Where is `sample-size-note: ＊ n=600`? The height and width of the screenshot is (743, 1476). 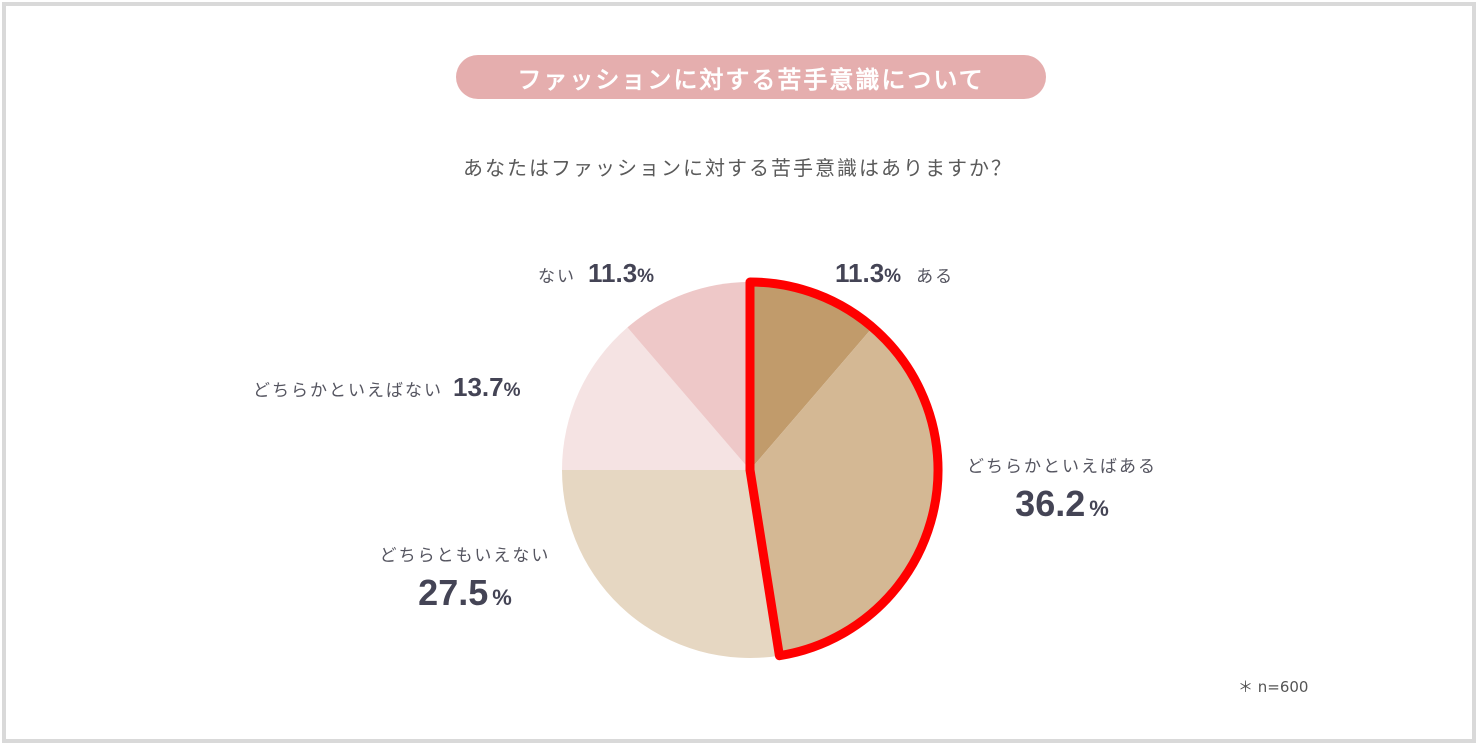
sample-size-note: ＊ n=600 is located at coordinates (1273, 687).